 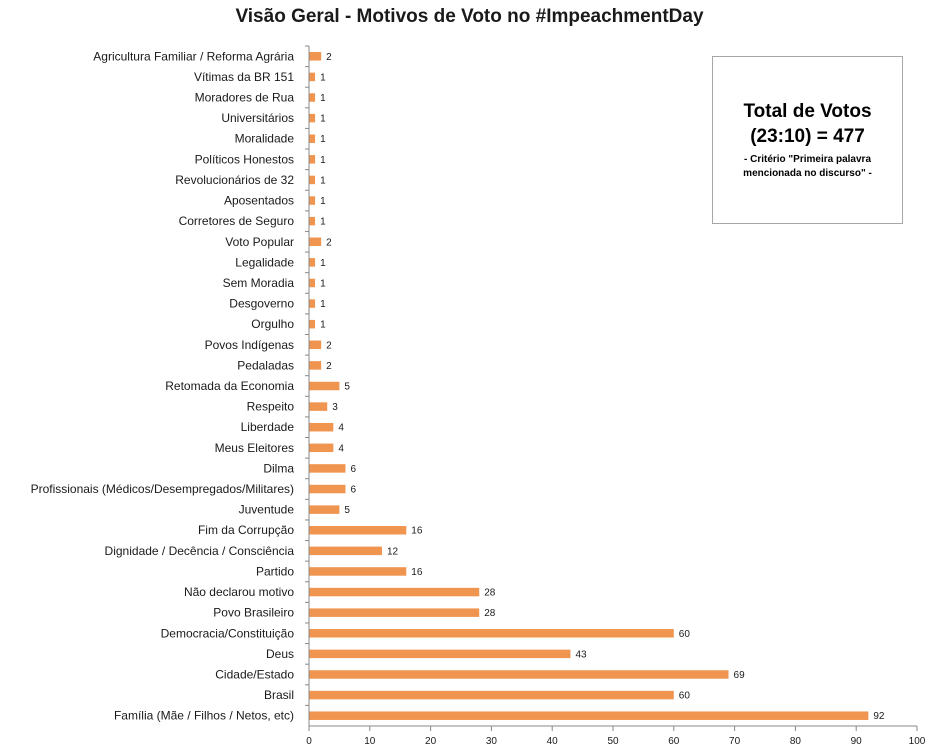 I want to click on category-label: Dignidade / Decência / Consciência, so click(x=200, y=551).